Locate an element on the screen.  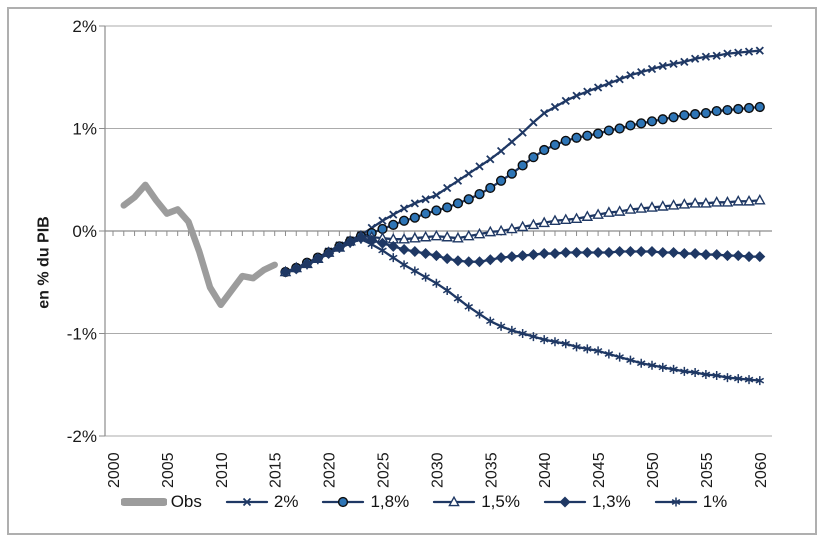
chart-legend: Obs 2% 1,8% 1,5% 1,3% 1% is located at coordinates (424, 501).